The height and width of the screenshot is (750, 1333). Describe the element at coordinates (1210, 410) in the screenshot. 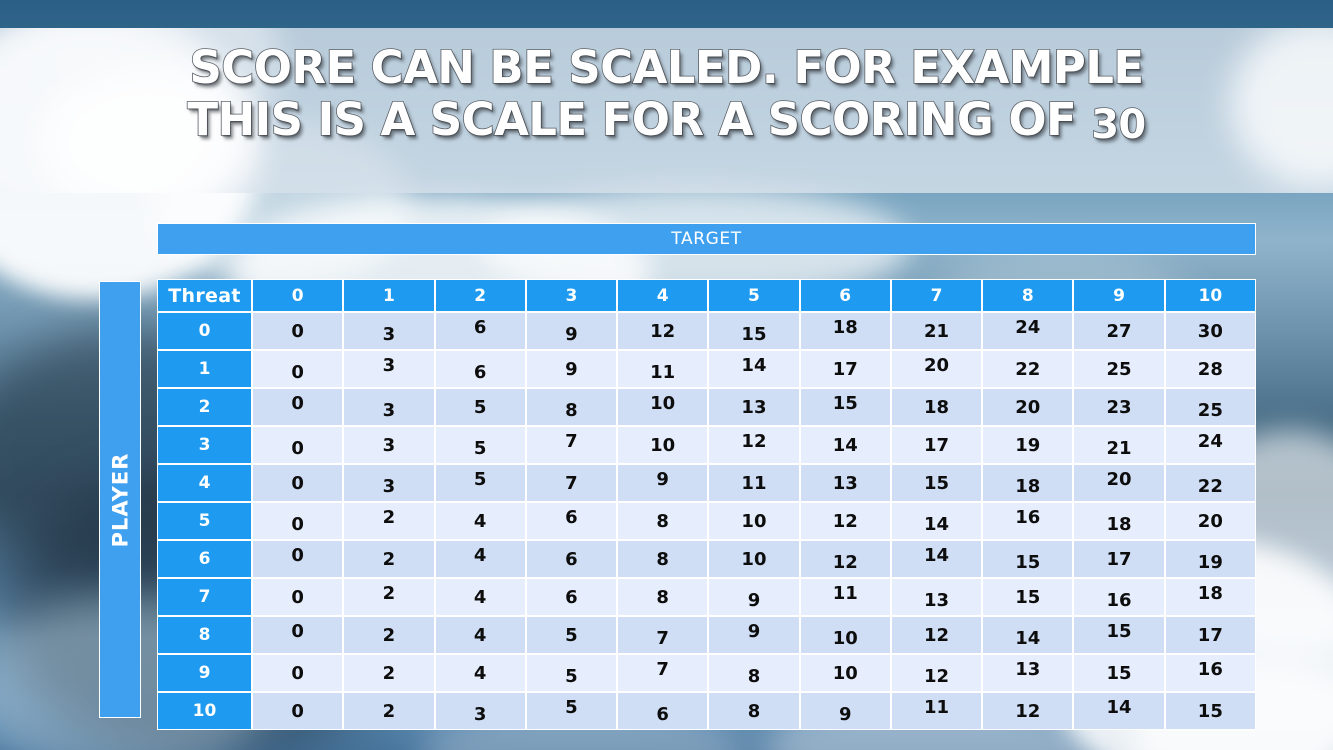

I see `table-cell-value: 25` at that location.